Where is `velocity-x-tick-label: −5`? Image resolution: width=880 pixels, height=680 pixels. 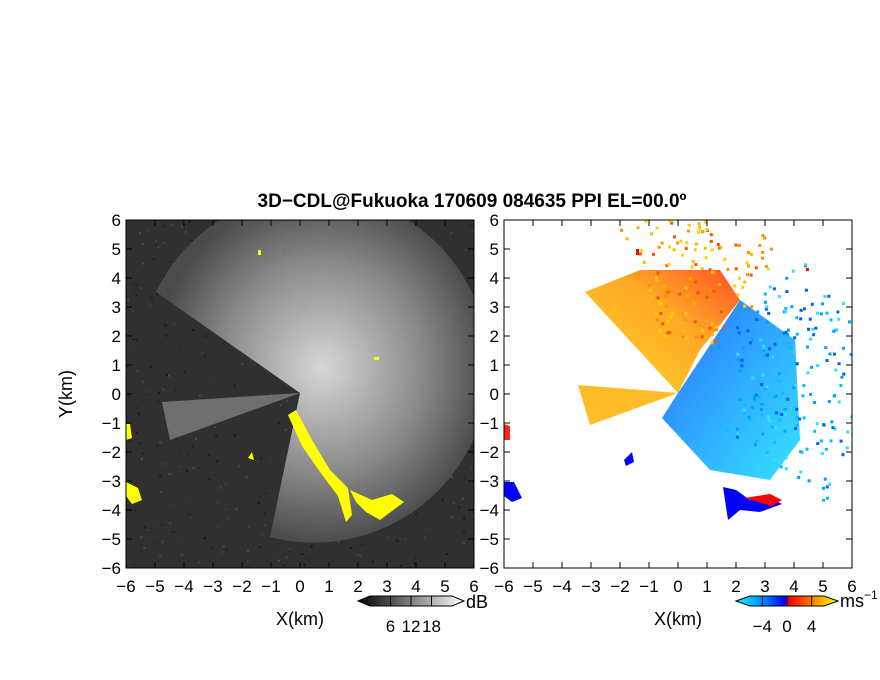 velocity-x-tick-label: −5 is located at coordinates (532, 586).